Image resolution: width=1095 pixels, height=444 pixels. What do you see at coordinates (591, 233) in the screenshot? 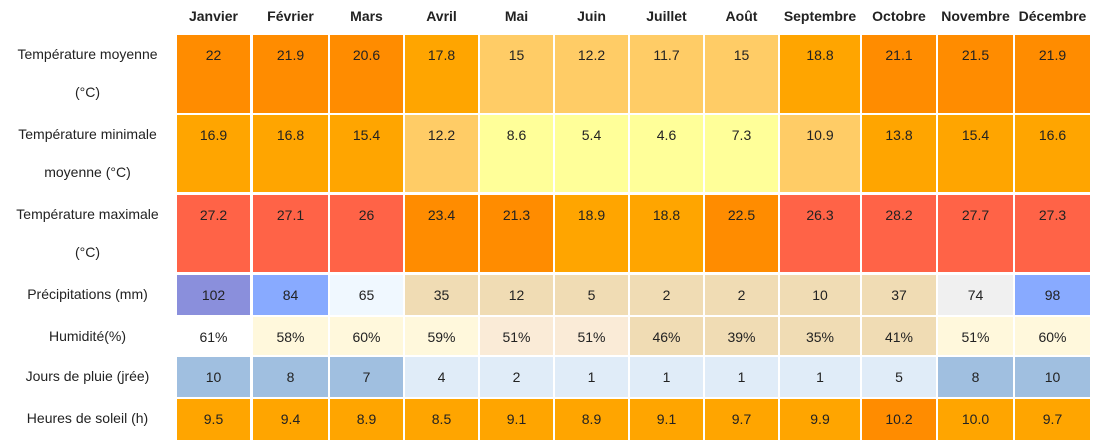
I see `value-cell: 18.9` at bounding box center [591, 233].